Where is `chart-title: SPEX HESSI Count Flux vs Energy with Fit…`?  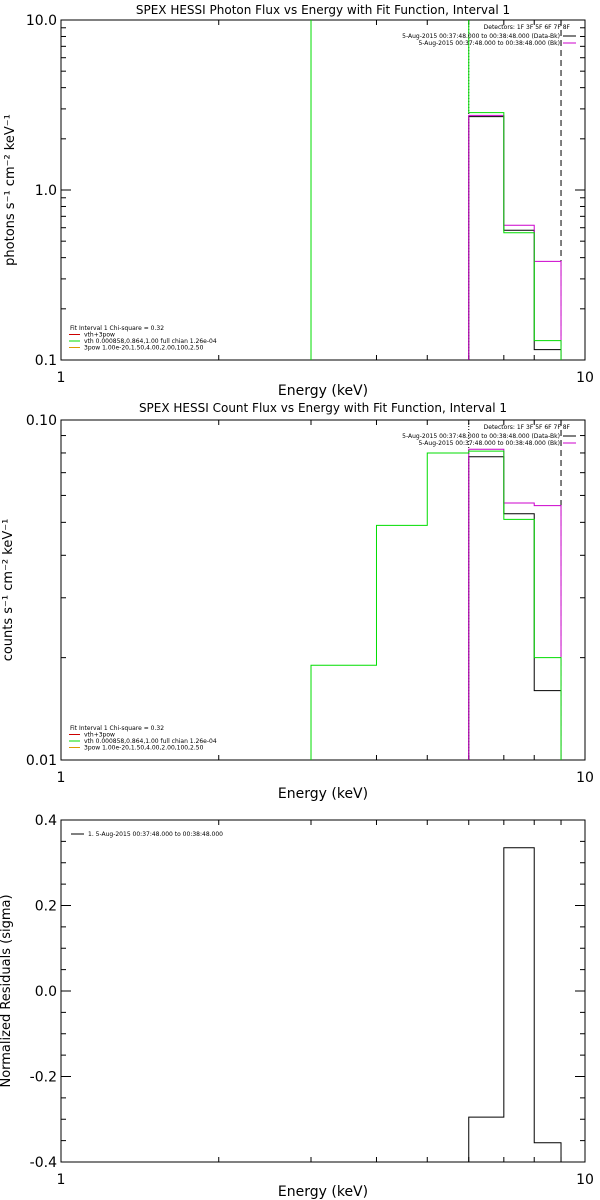 chart-title: SPEX HESSI Count Flux vs Energy with Fit… is located at coordinates (323, 408).